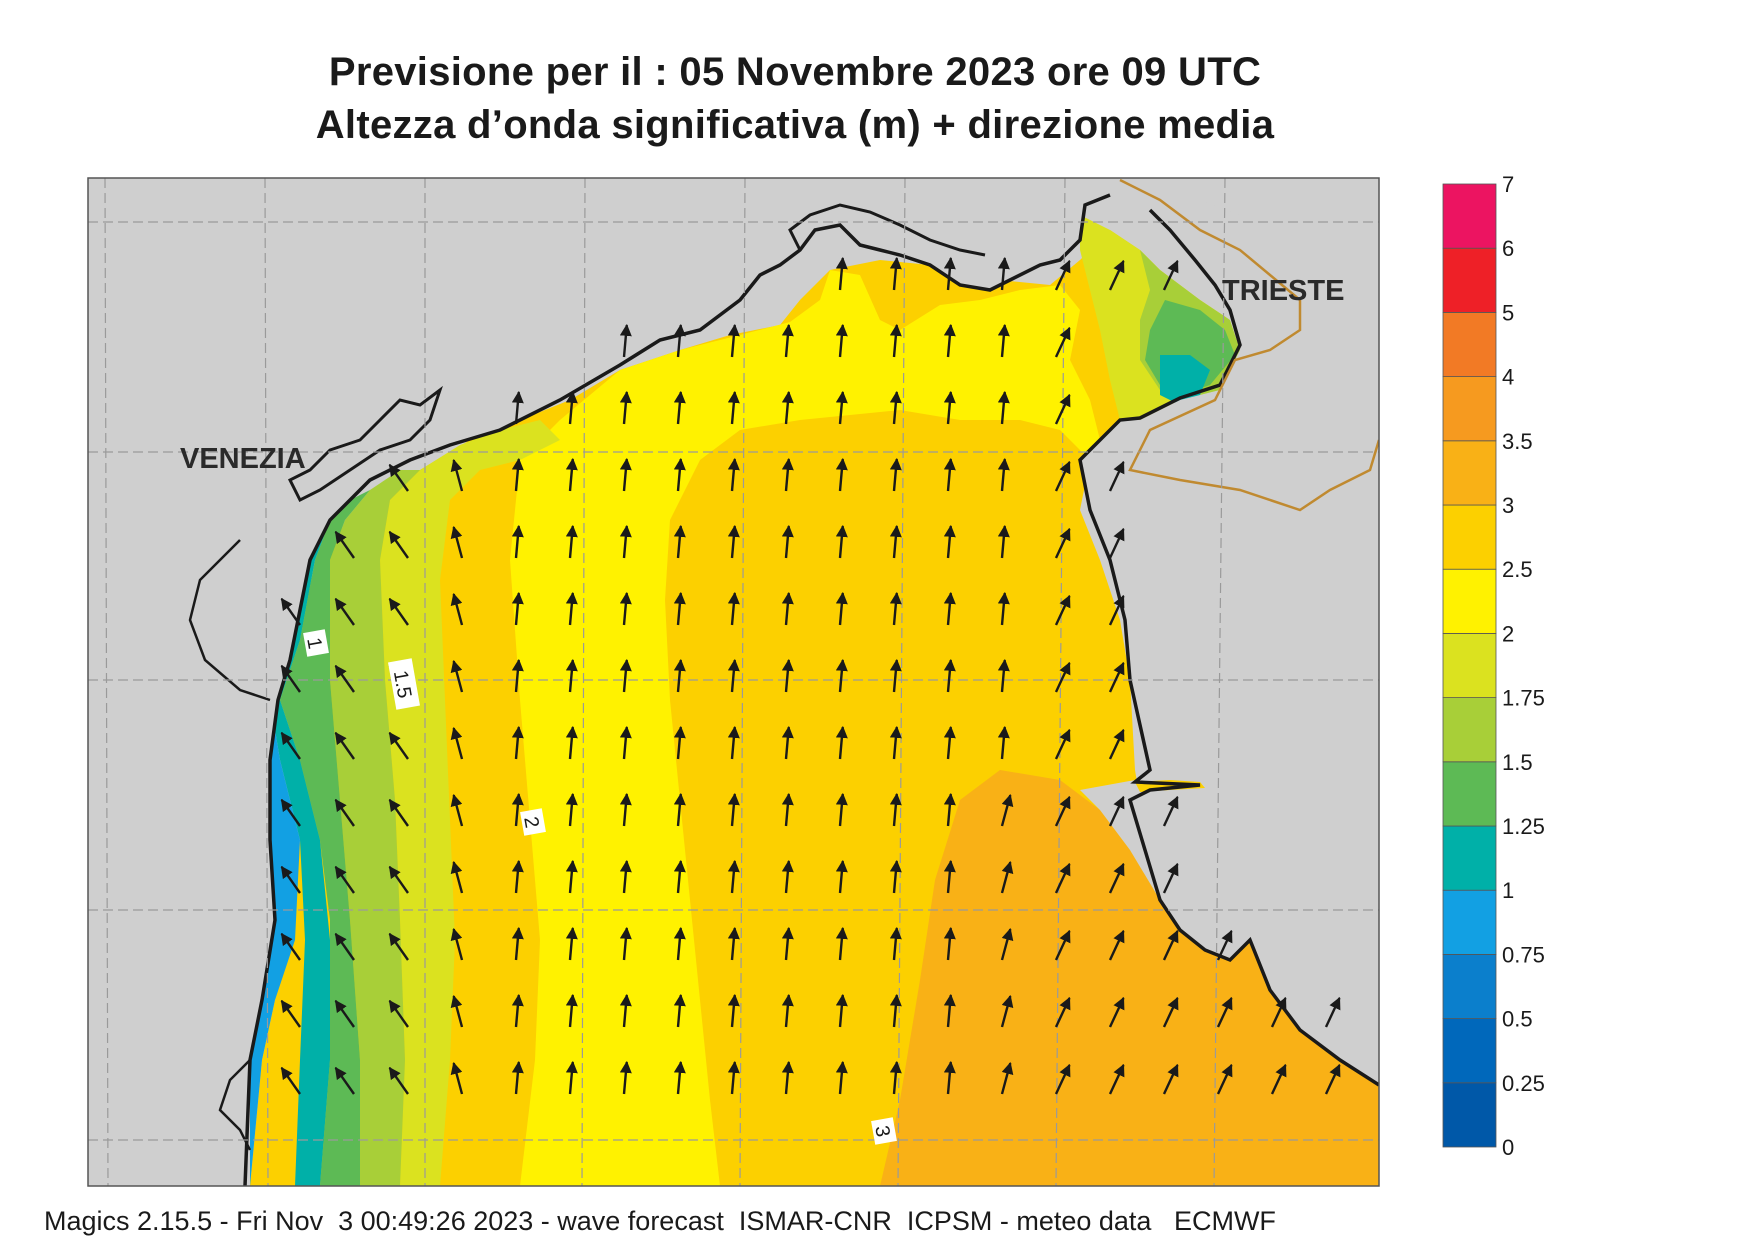 Image resolution: width=1755 pixels, height=1242 pixels. I want to click on legend-tick-label: 0.5, so click(1517, 1019).